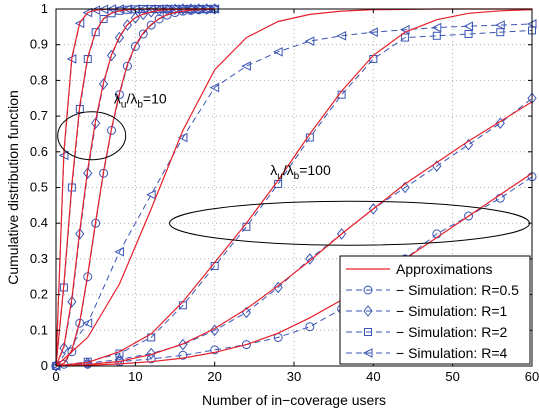  I want to click on y-tick-label: 0.8, so click(39, 79).